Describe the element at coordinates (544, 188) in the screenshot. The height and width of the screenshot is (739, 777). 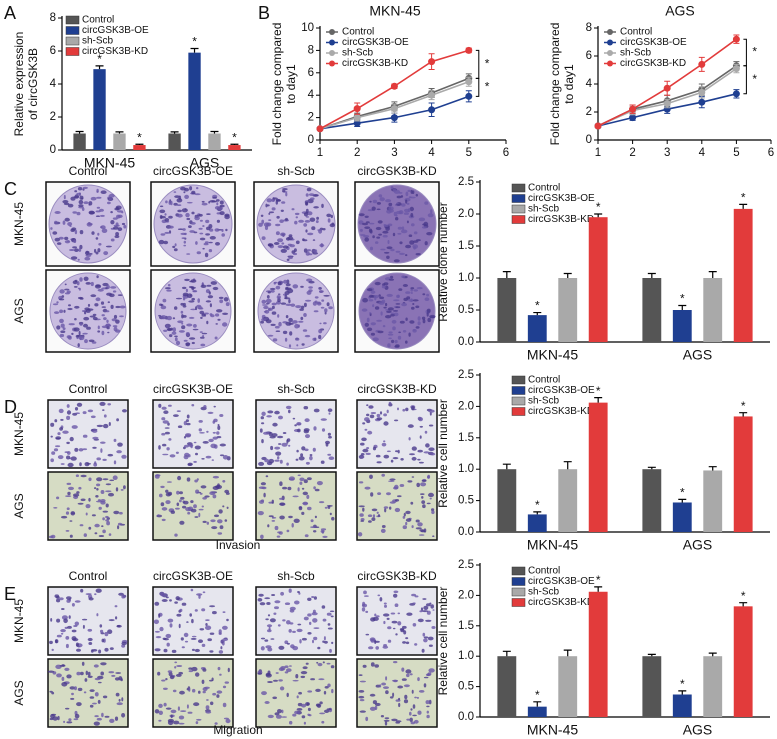
I see `legend-label: Control` at that location.